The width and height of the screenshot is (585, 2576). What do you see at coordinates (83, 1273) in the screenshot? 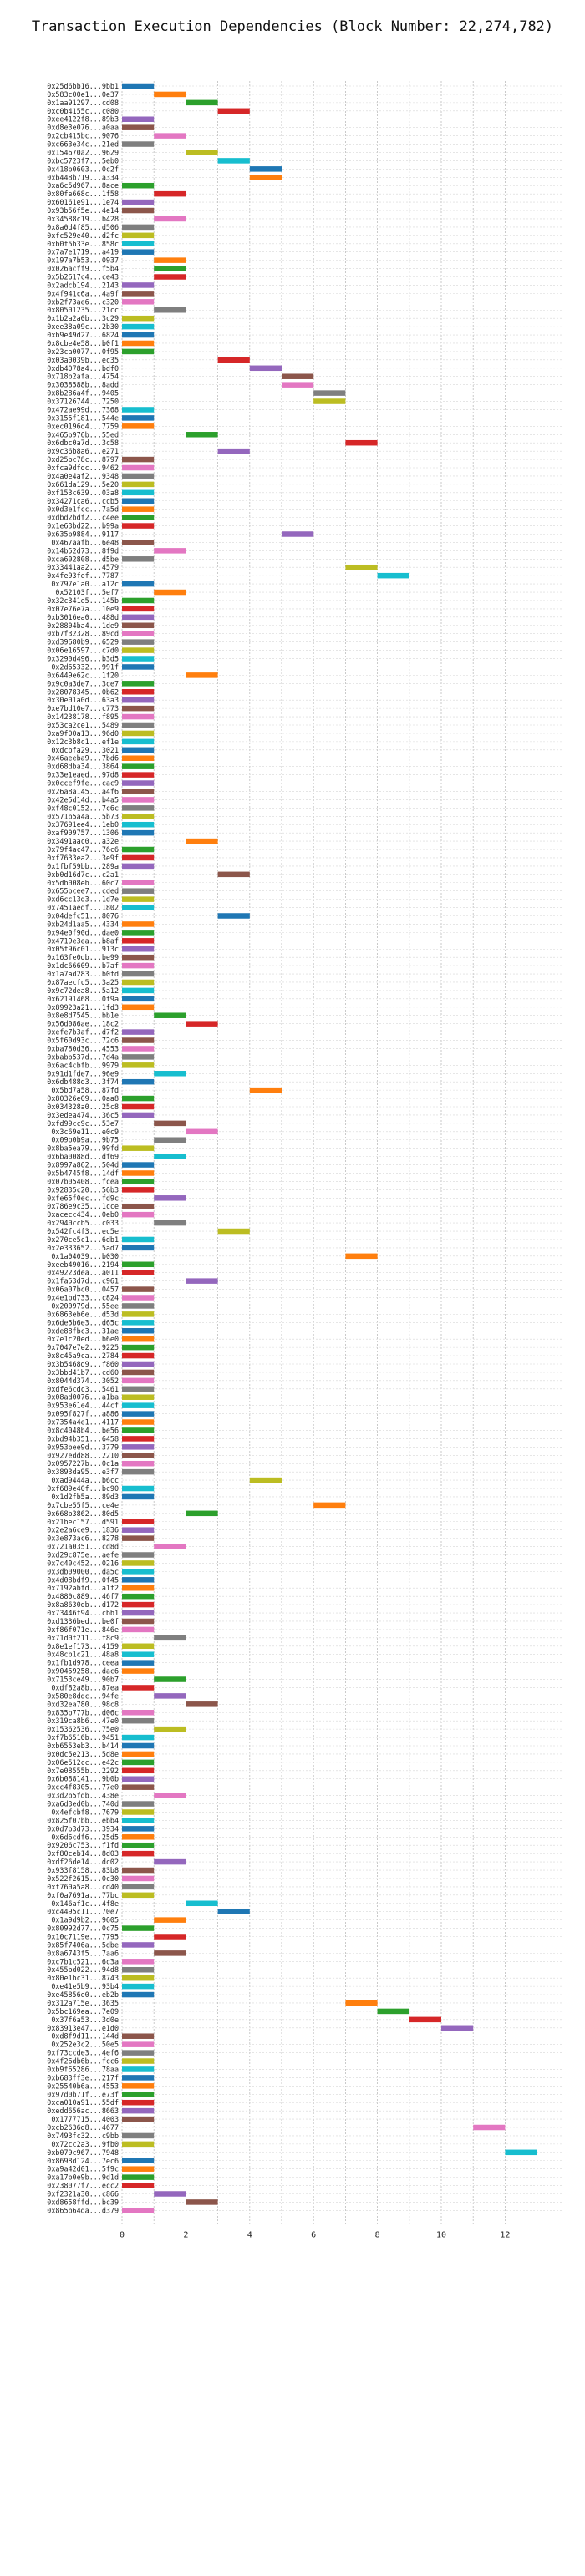
I see `transaction-label: 0x49223dea...a011` at bounding box center [83, 1273].